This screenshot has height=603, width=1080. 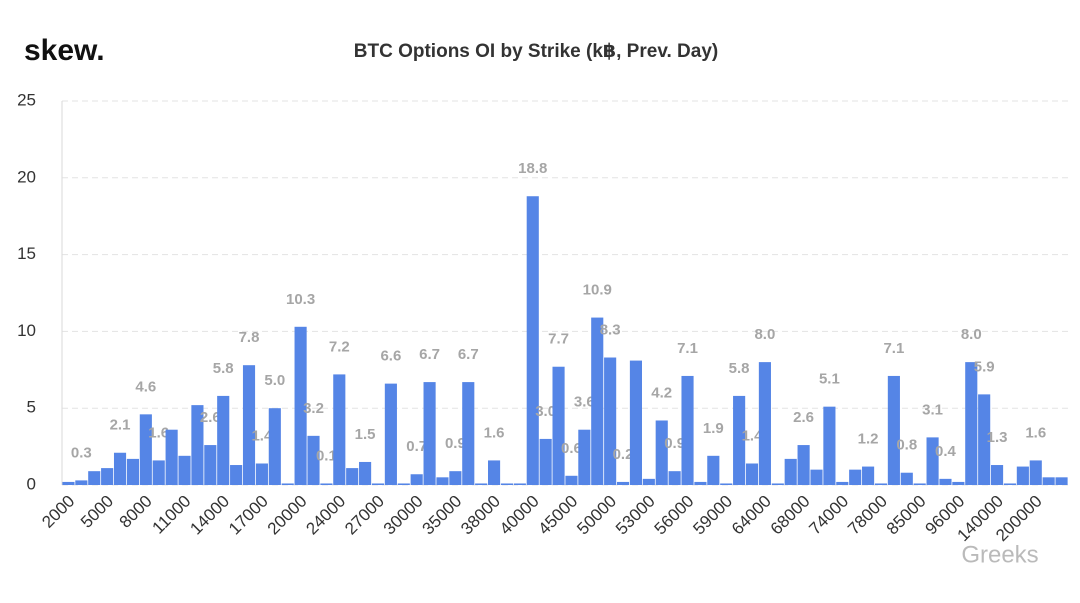 I want to click on data-label: 0.4, so click(x=946, y=451).